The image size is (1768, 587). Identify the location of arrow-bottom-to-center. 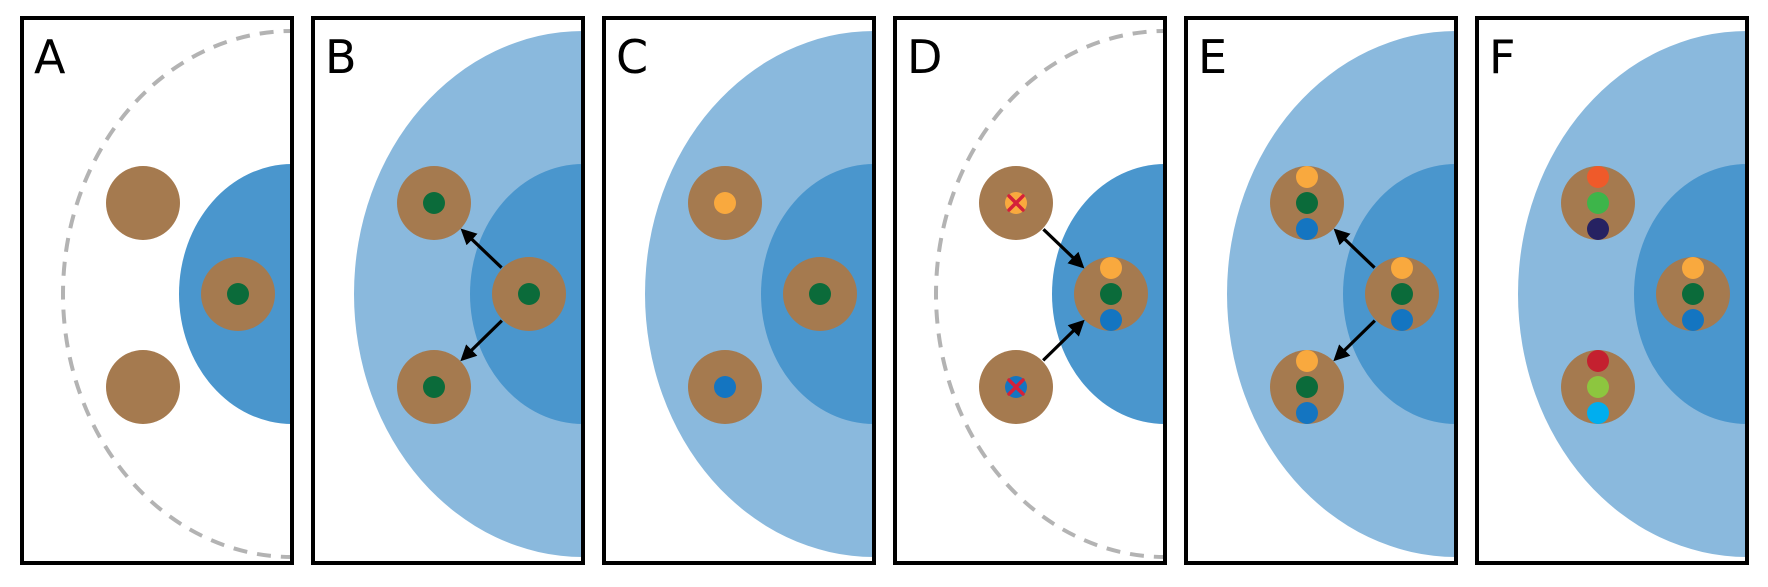
(1063, 340).